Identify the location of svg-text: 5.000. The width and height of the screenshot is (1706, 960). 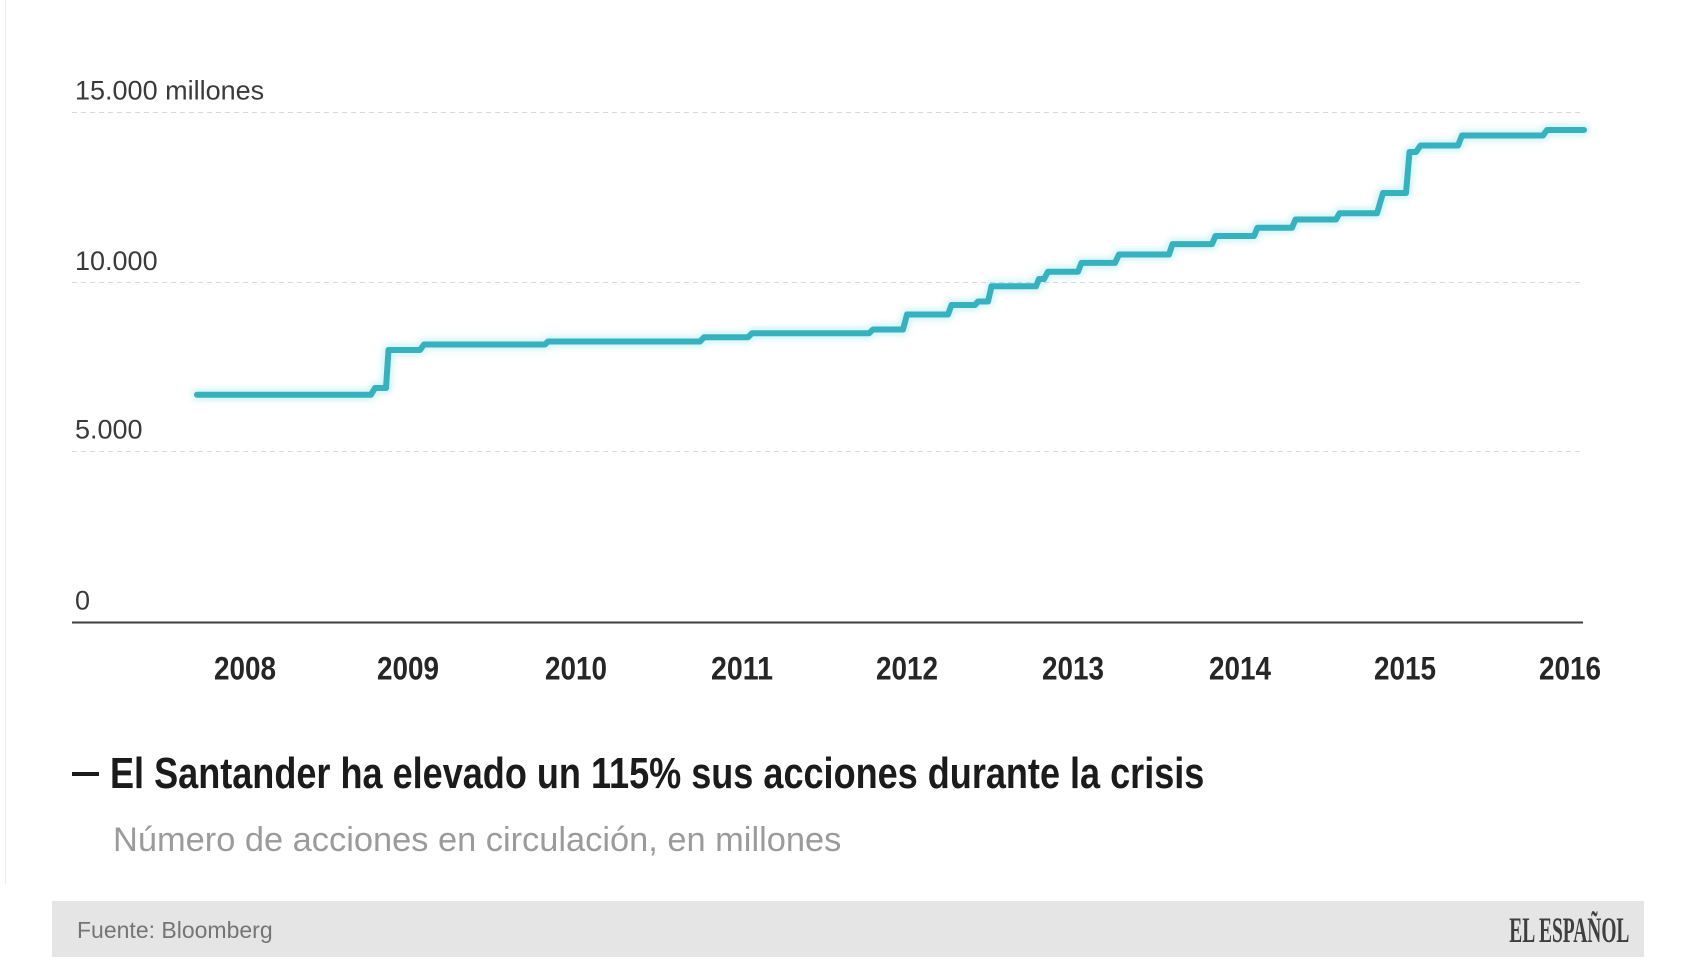
(109, 430).